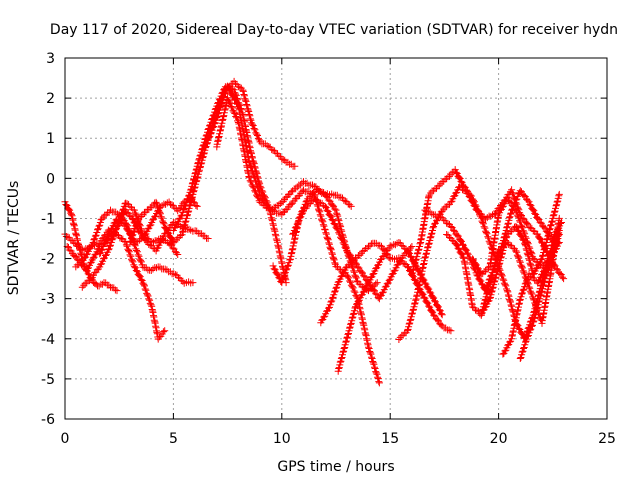  I want to click on y-tick-label: 3, so click(50, 59).